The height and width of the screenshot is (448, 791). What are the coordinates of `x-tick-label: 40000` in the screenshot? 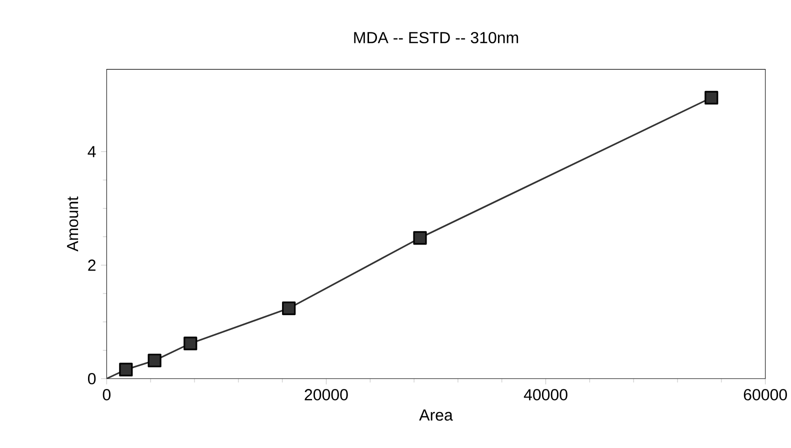 It's located at (546, 394).